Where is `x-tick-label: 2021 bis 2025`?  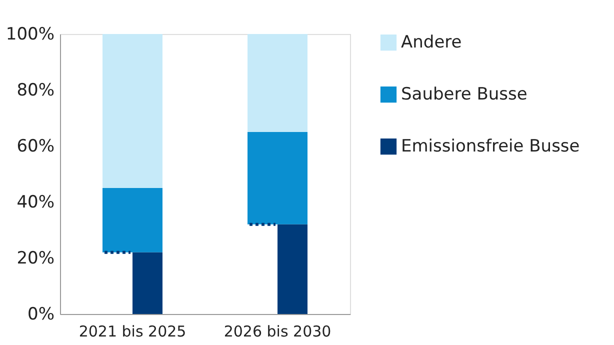 x-tick-label: 2021 bis 2025 is located at coordinates (132, 331).